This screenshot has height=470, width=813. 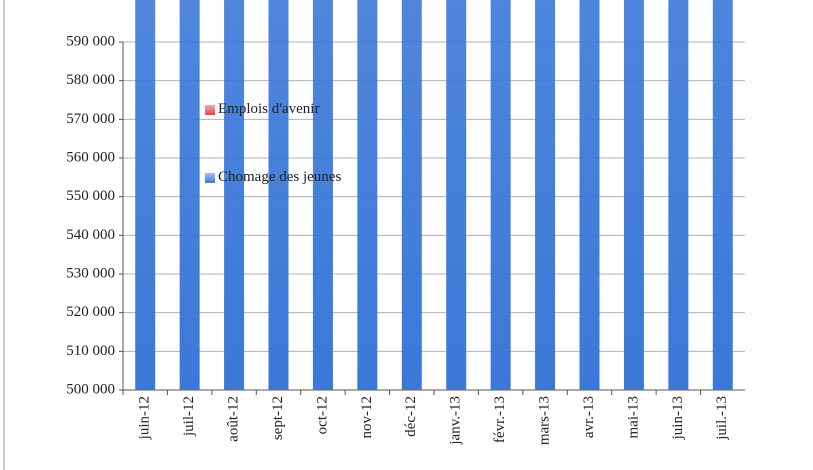 What do you see at coordinates (90, 351) in the screenshot?
I see `y-tick-label: 510 000` at bounding box center [90, 351].